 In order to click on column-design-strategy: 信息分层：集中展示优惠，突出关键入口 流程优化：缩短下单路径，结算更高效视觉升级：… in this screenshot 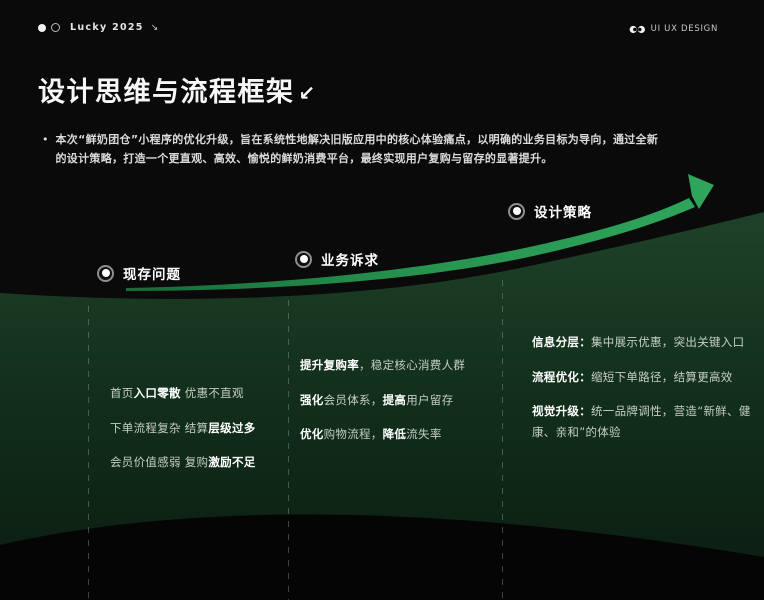, I will do `click(644, 394)`.